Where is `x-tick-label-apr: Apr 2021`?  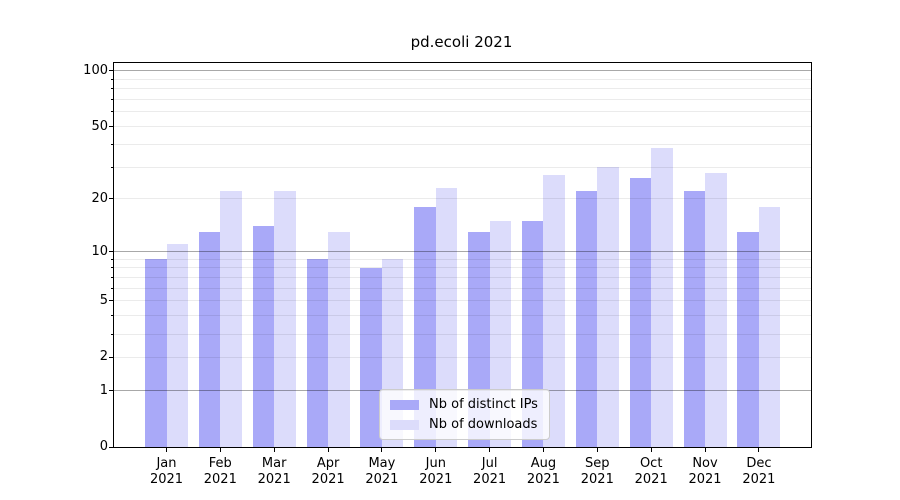
x-tick-label-apr: Apr 2021 is located at coordinates (328, 471).